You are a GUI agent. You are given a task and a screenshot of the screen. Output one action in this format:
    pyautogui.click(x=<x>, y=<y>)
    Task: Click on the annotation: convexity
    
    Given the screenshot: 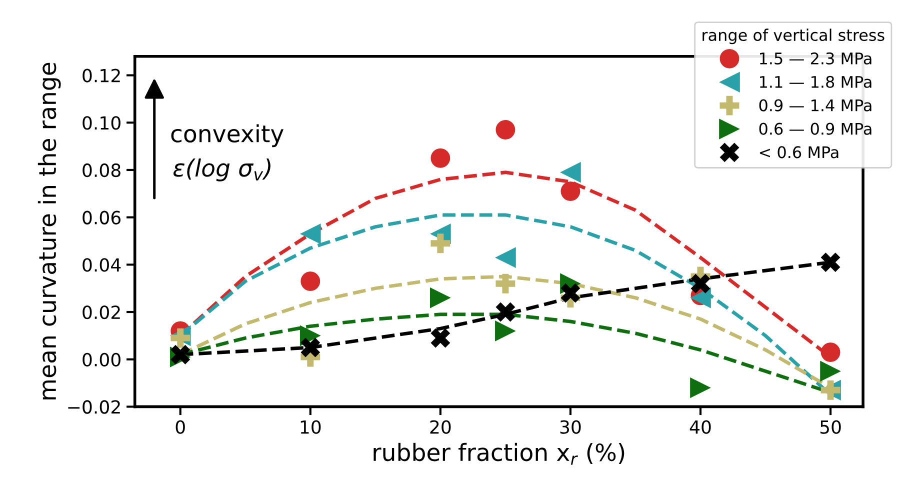 What is the action you would take?
    pyautogui.click(x=227, y=136)
    